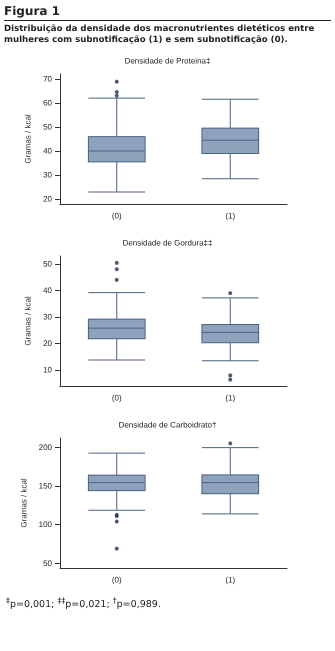  Describe the element at coordinates (84, 603) in the screenshot. I see `text: $^{‡}$p=0,001; $^{‡‡}$p=0,021; $^{†}$p=0,989.` at that location.